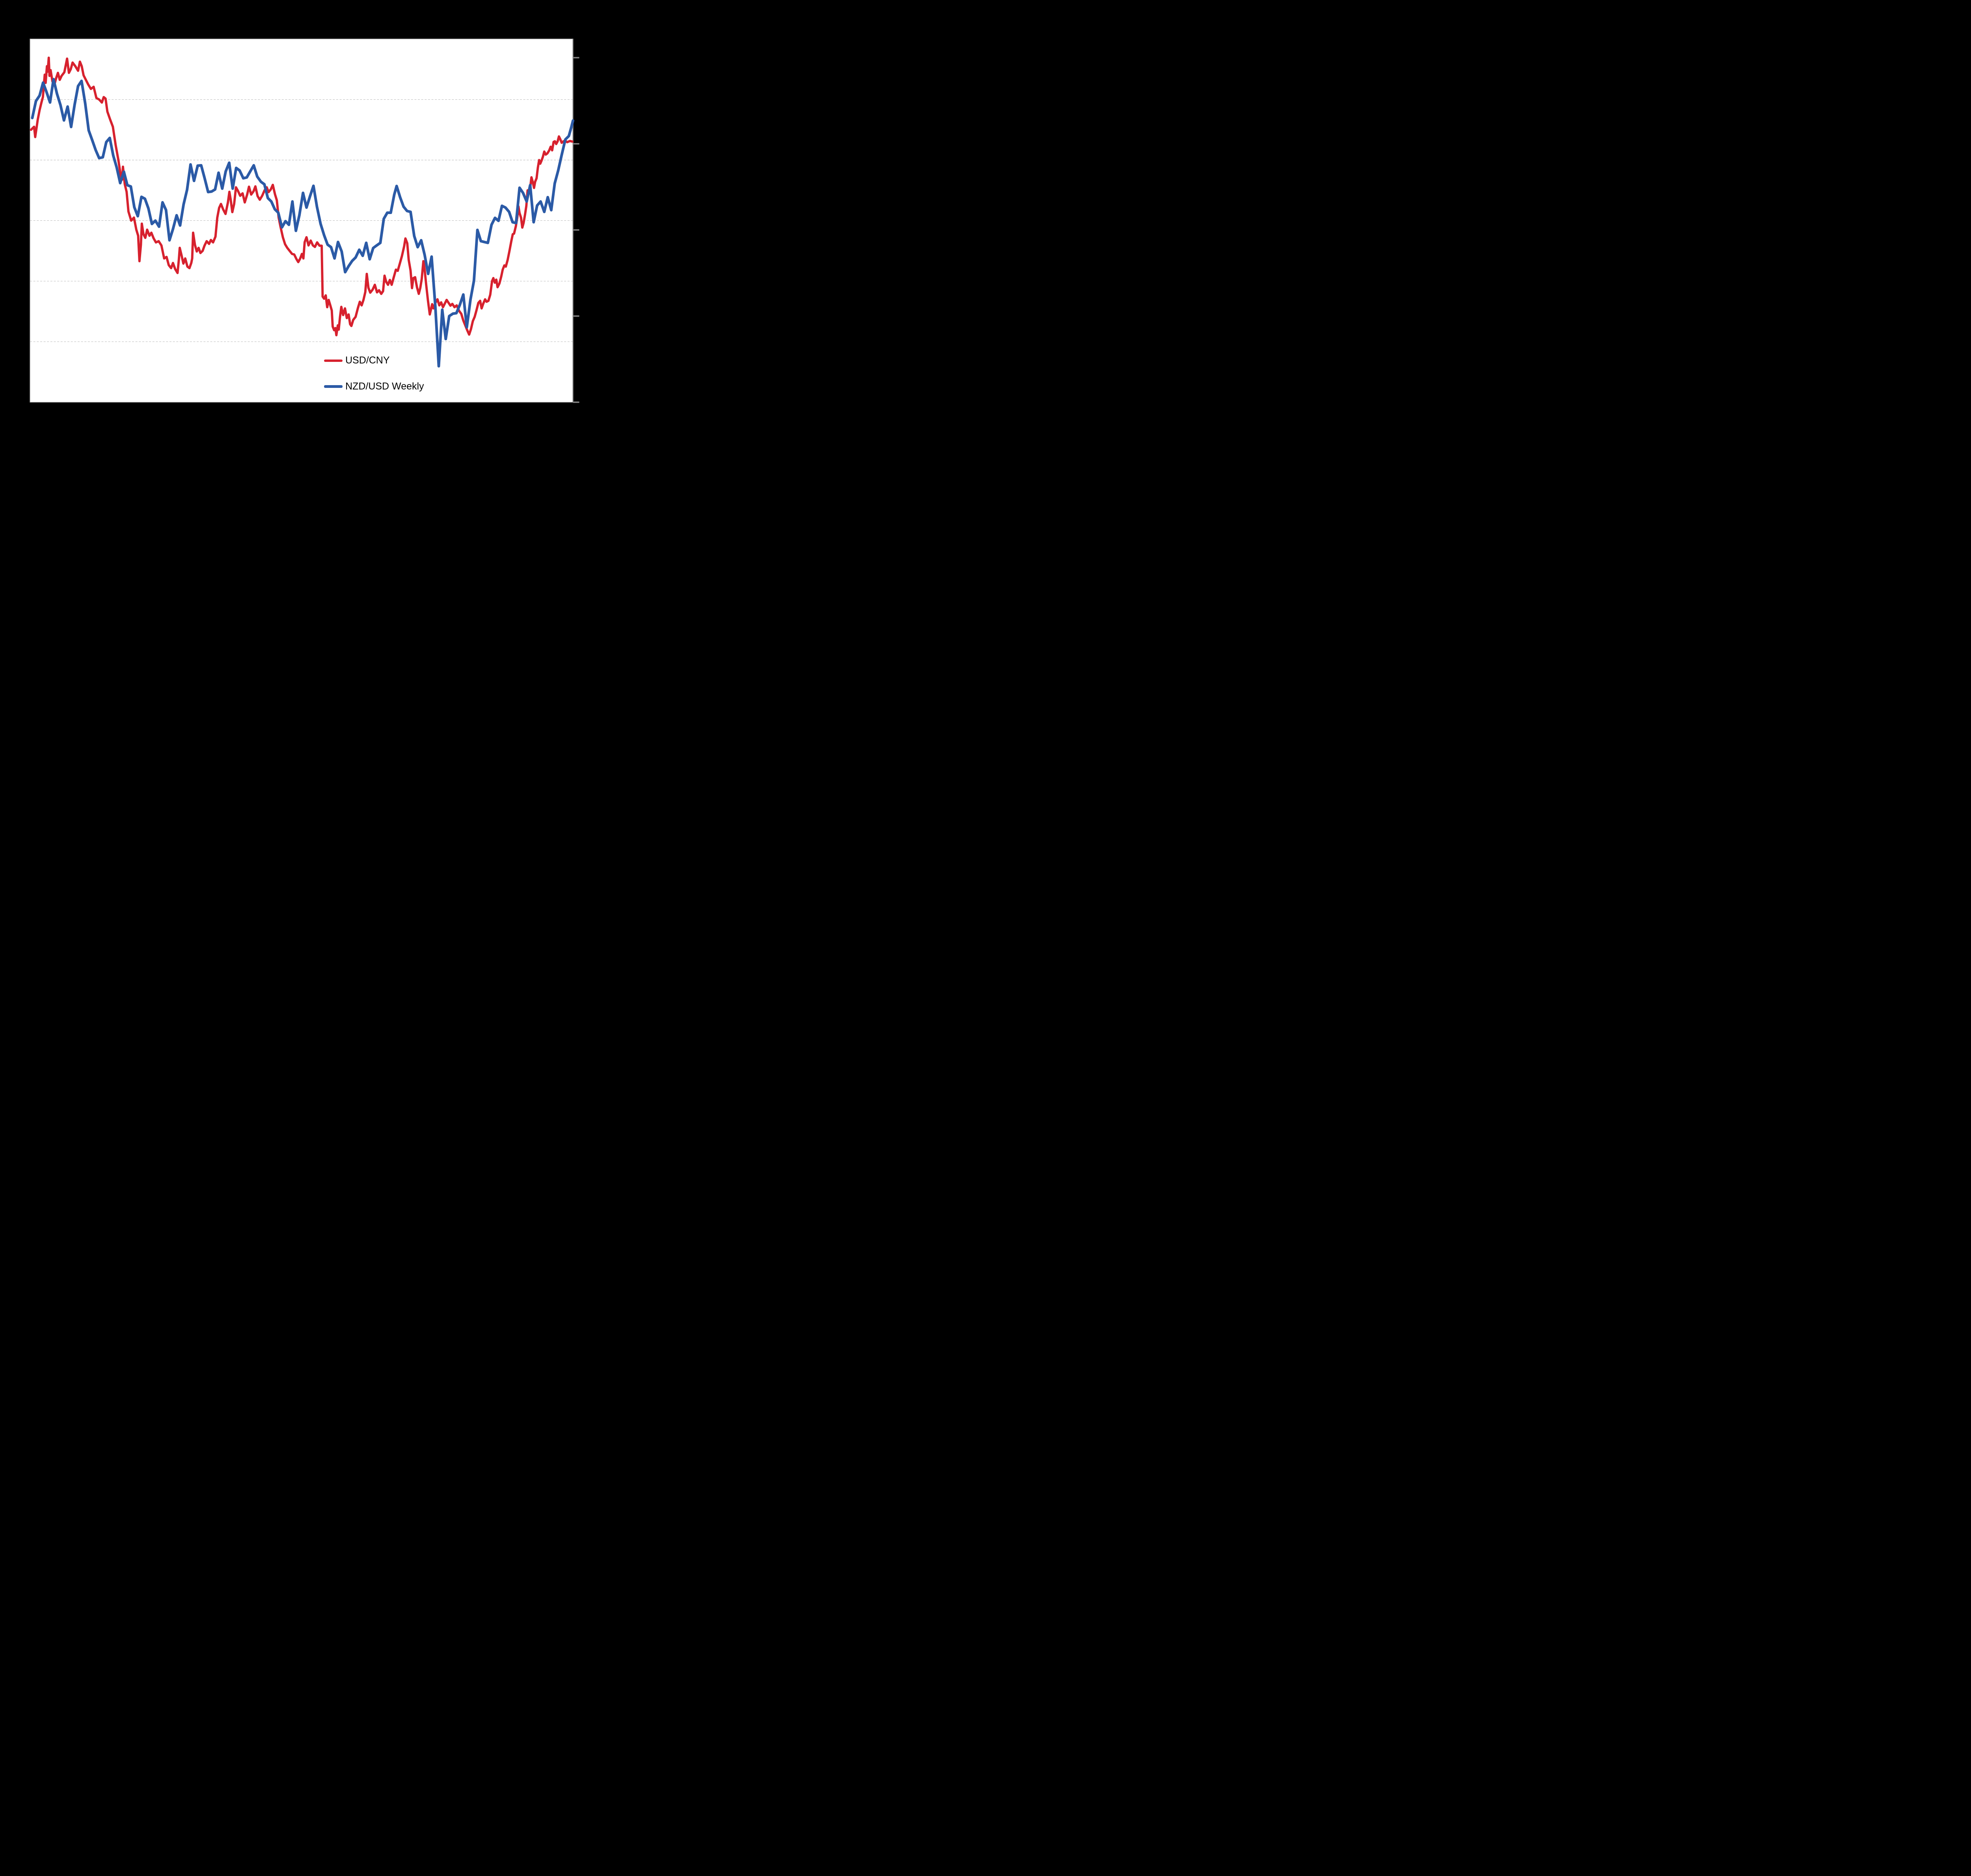  Describe the element at coordinates (10, 99) in the screenshot. I see `y-left-label-6.40: 6.40` at that location.